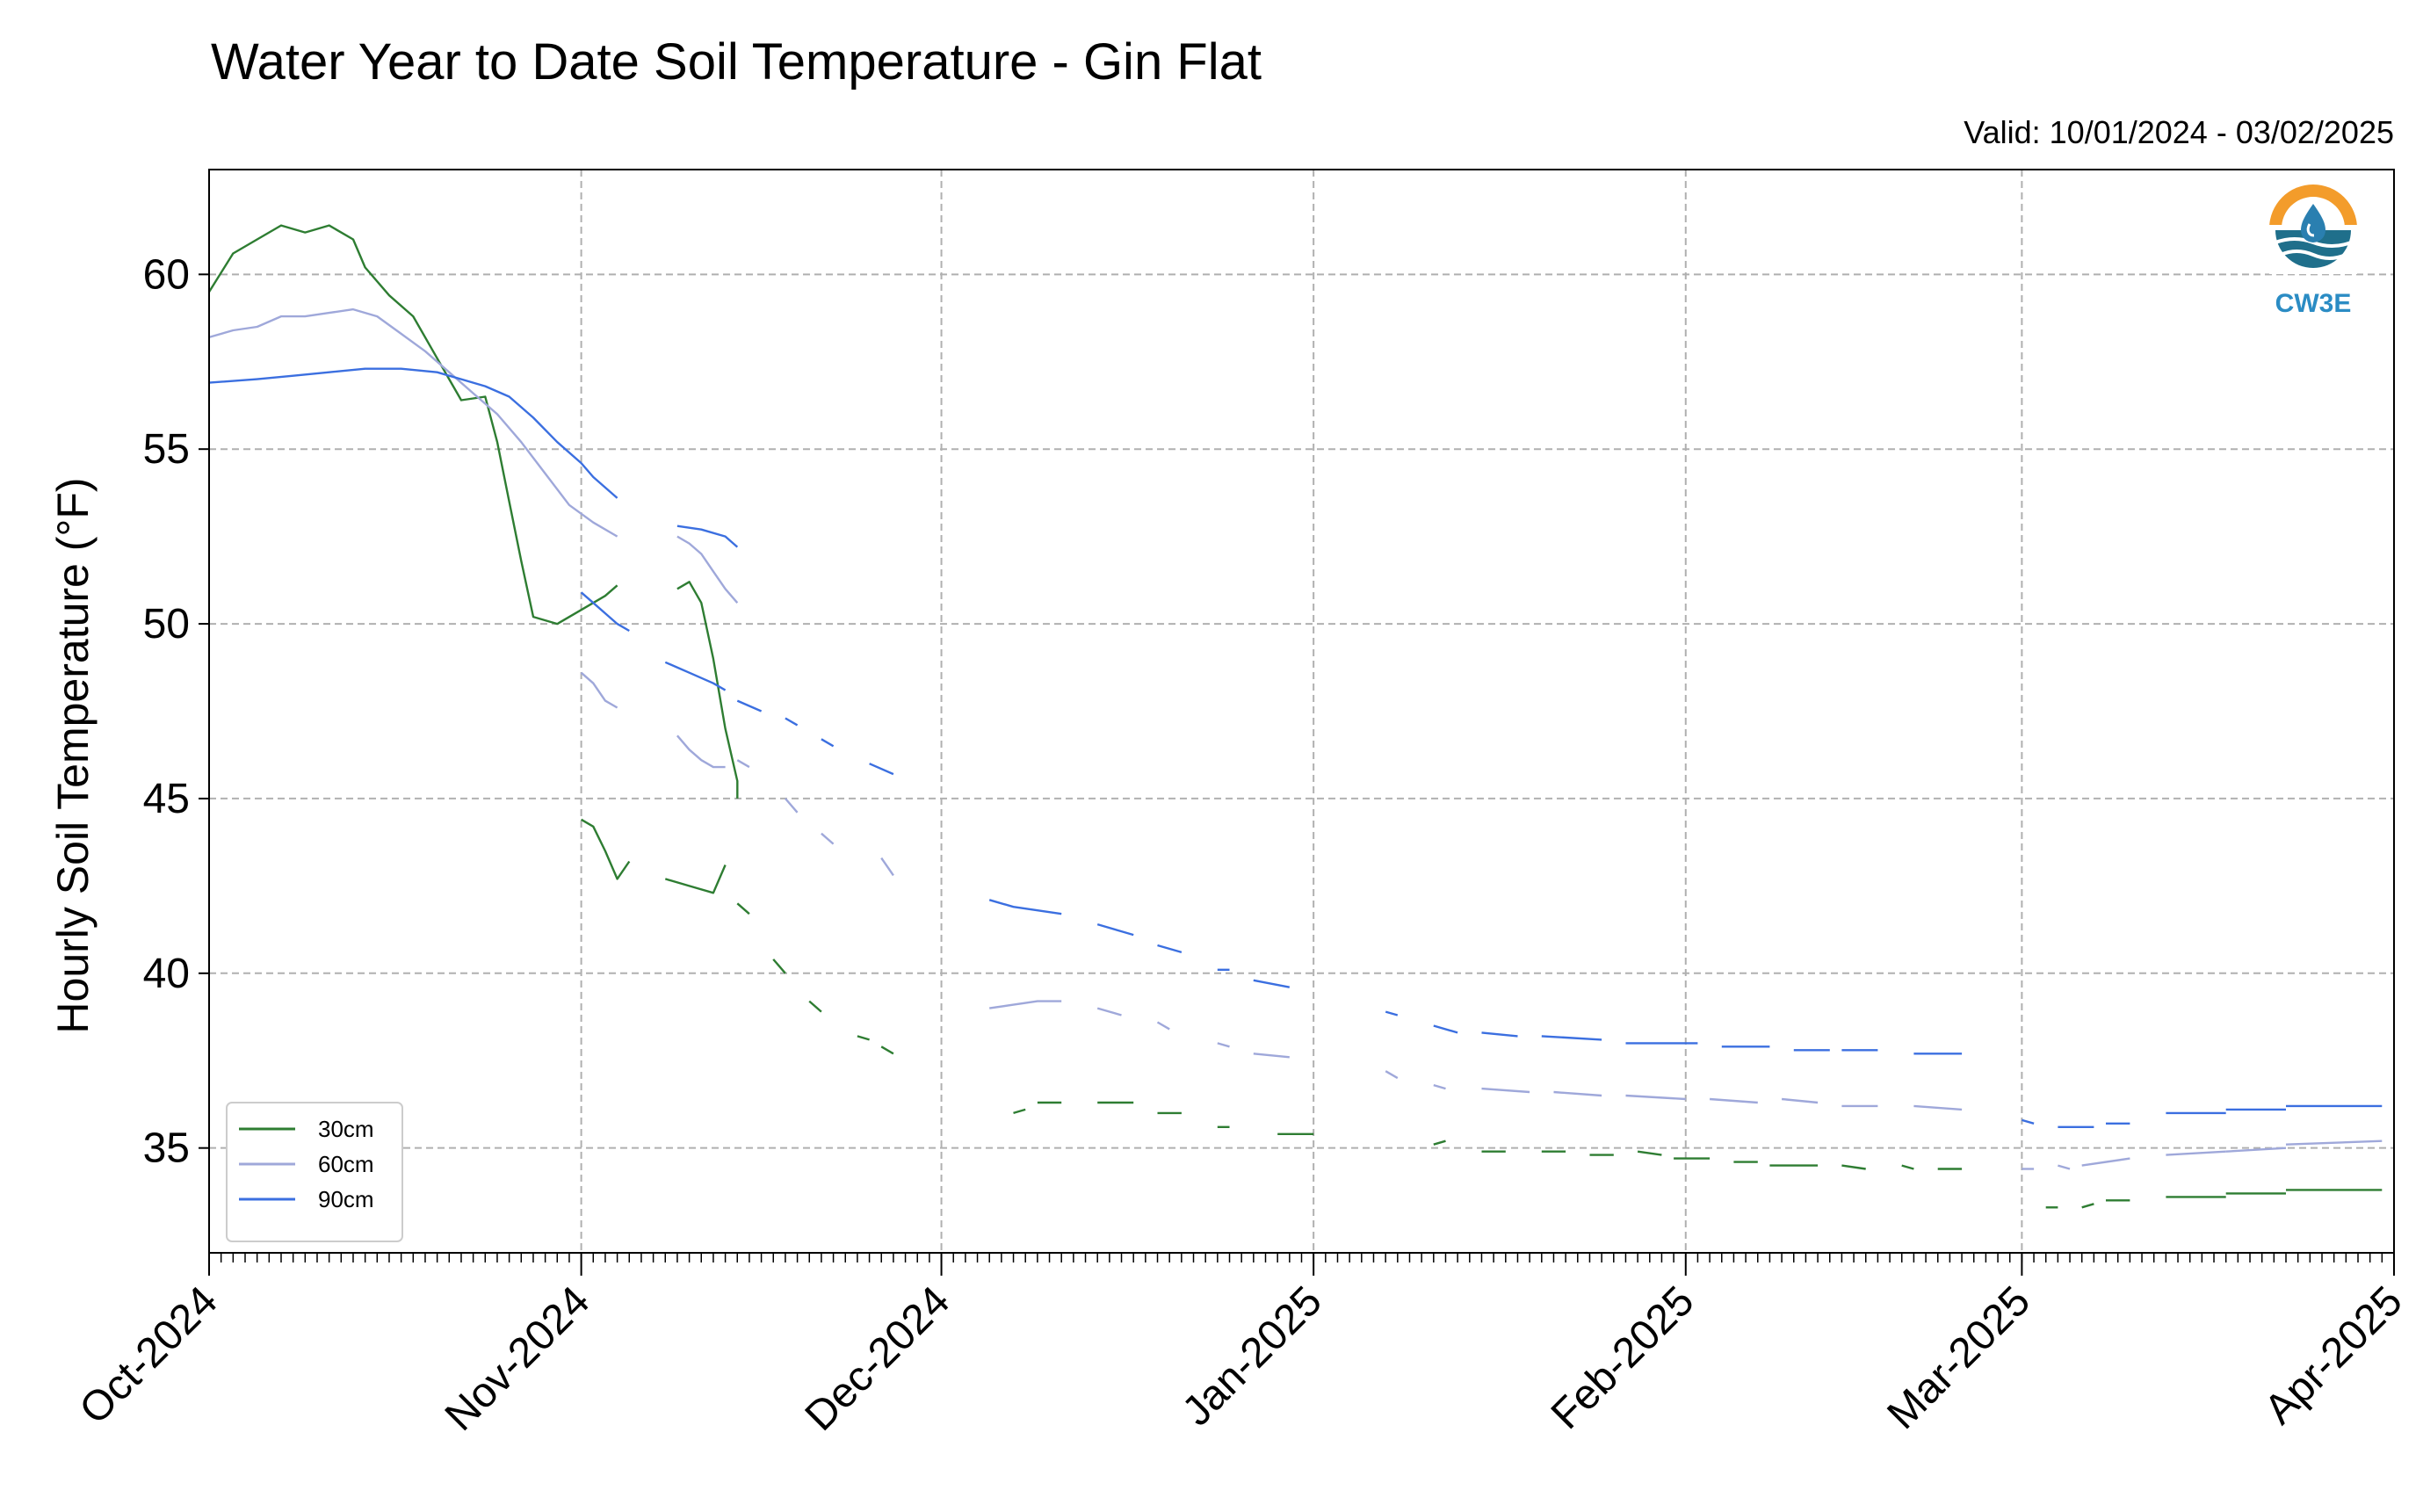 This screenshot has height=1512, width=2423. Describe the element at coordinates (2179, 132) in the screenshot. I see `valid-date-range: Valid: 10/01/2024 - 03/02/2025` at that location.